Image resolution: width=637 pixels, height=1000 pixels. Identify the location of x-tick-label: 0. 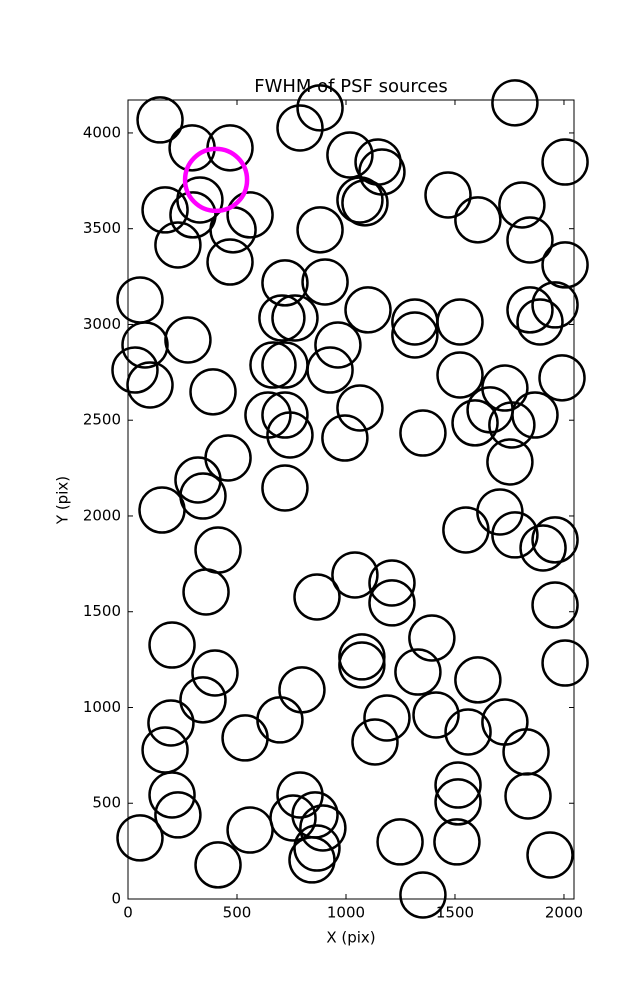
(128, 913).